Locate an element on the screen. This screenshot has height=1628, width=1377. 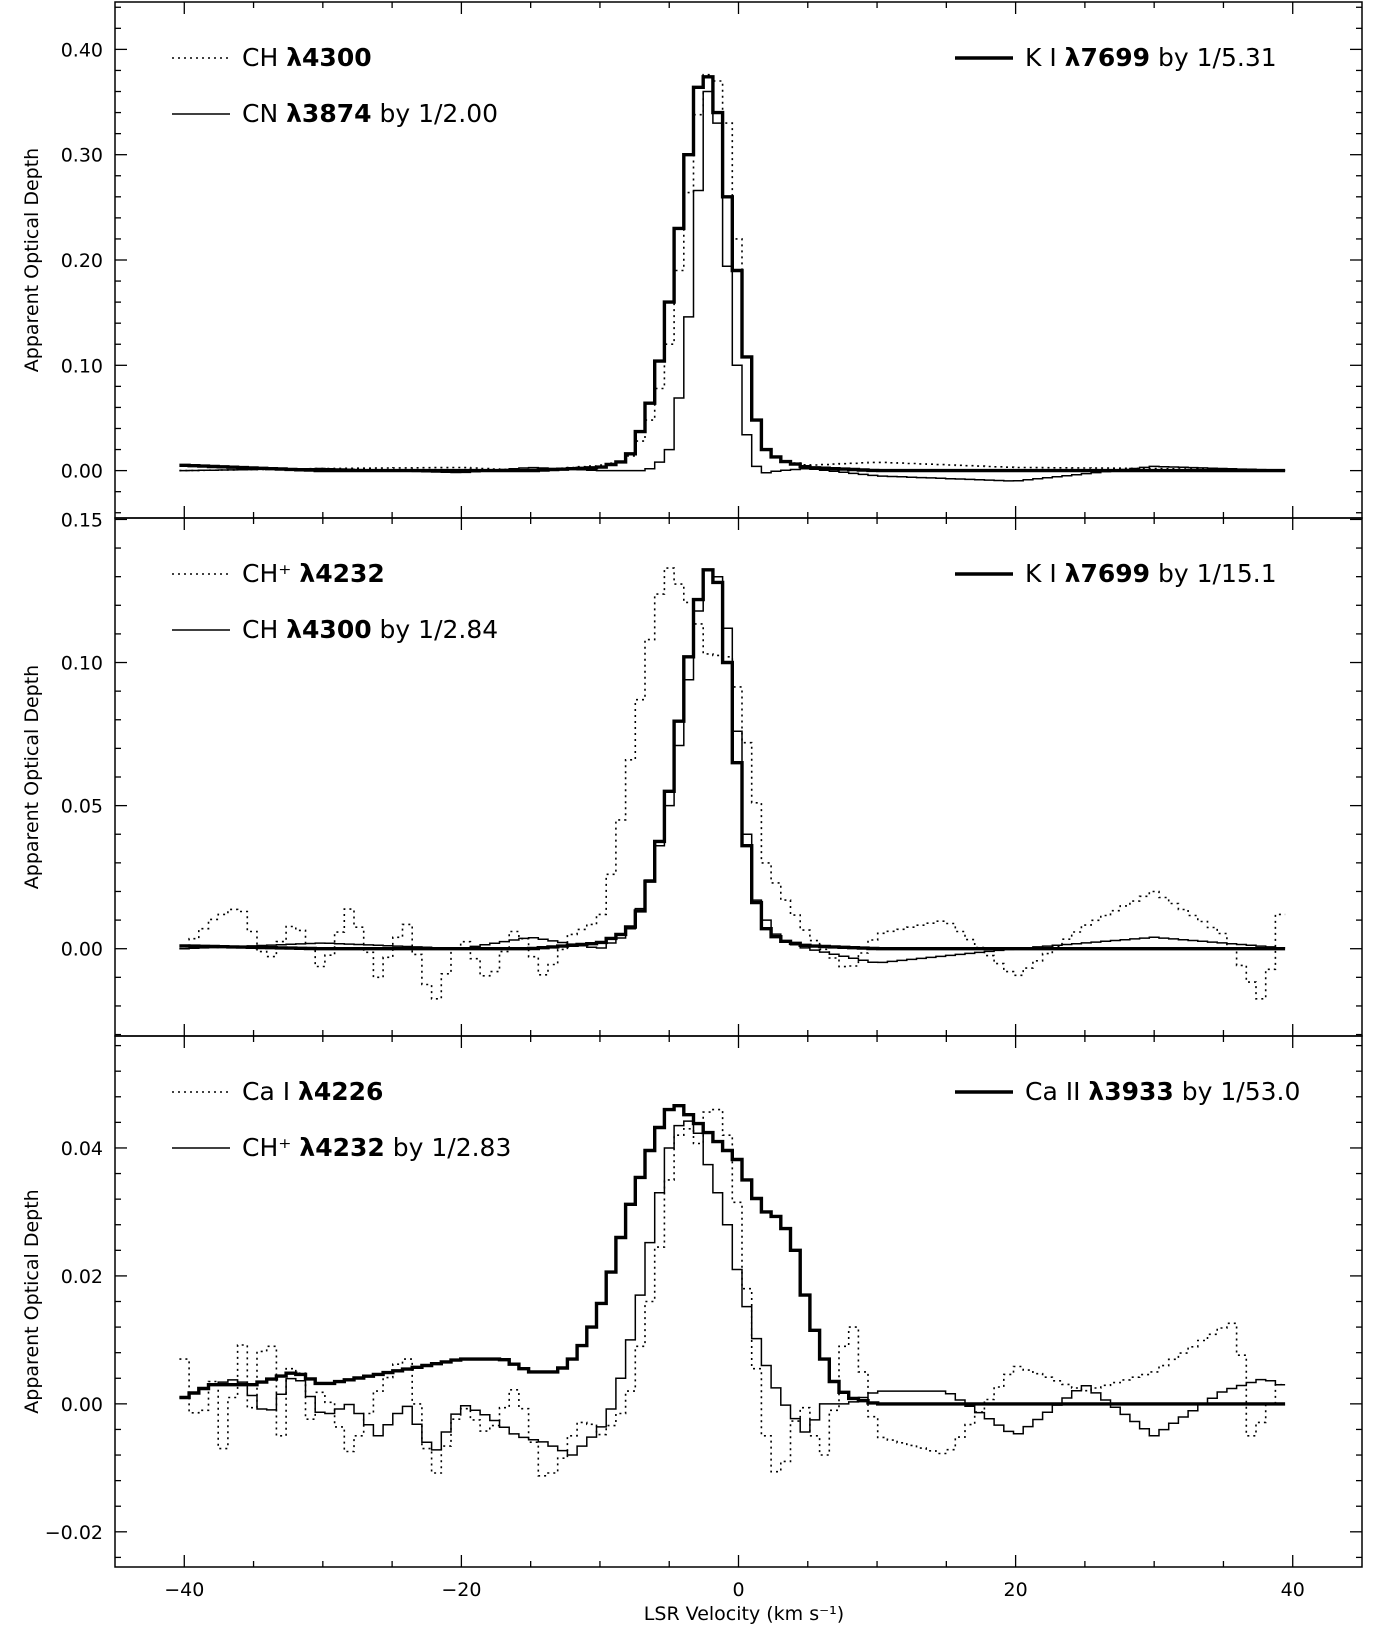
legend-entry: CH⁺ λ4232 by 1/2.83 is located at coordinates (376, 1147).